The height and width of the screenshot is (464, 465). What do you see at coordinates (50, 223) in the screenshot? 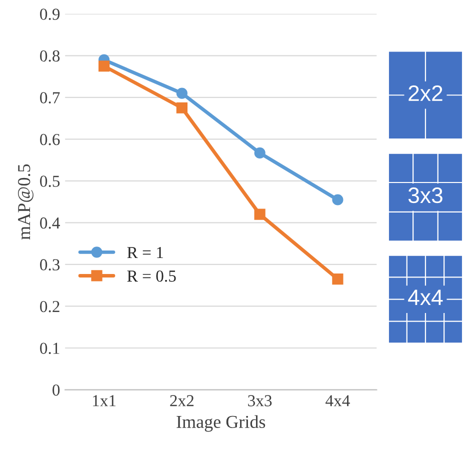
I see `y-tick-label: 0.4` at bounding box center [50, 223].